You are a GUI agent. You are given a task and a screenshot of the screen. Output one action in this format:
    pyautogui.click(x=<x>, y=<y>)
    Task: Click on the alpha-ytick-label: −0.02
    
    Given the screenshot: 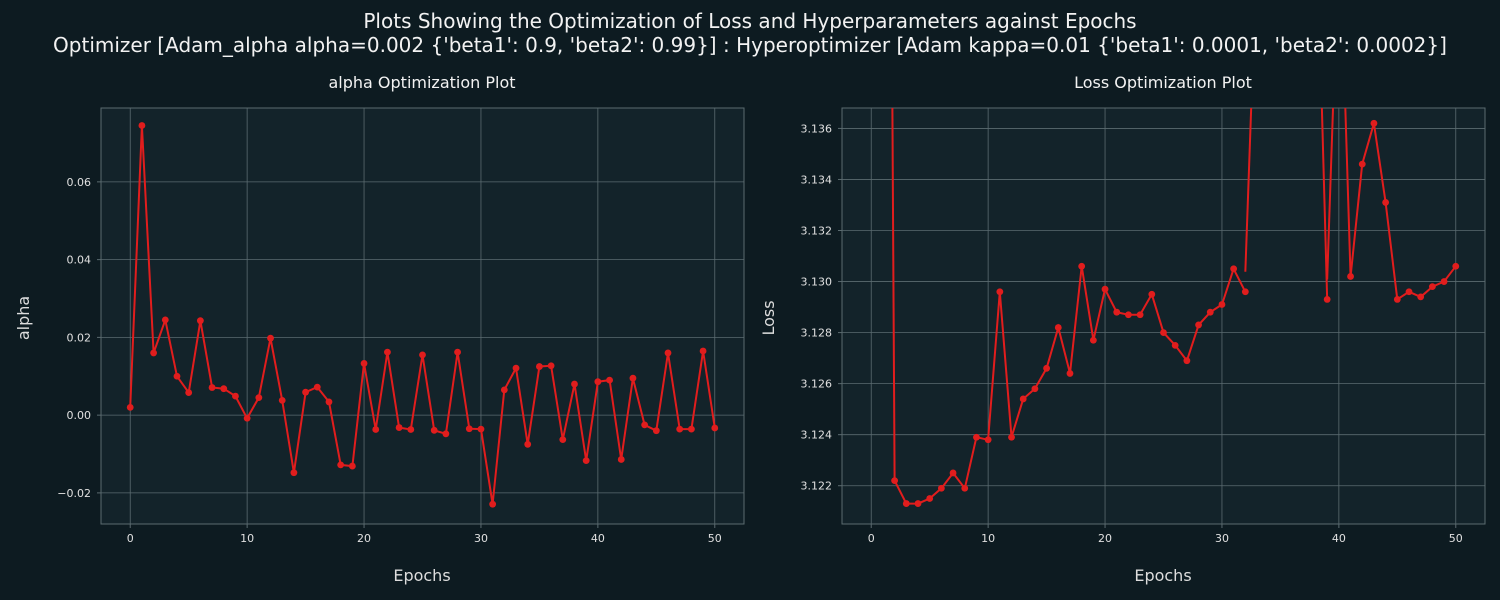 What is the action you would take?
    pyautogui.click(x=74, y=493)
    